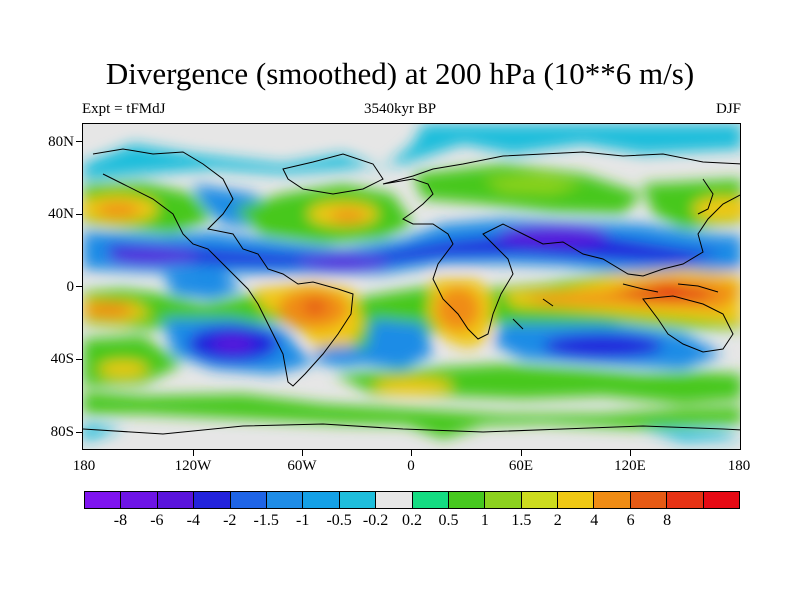 This screenshot has width=800, height=600. Describe the element at coordinates (302, 466) in the screenshot. I see `lon-label-60w: 60W` at that location.